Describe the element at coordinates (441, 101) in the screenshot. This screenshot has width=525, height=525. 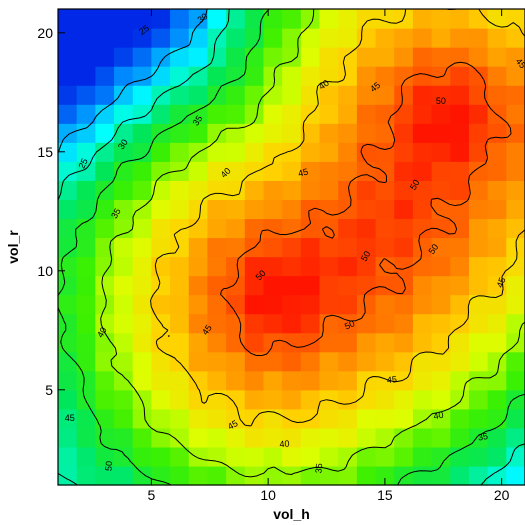
I see `contour-label: 50` at that location.